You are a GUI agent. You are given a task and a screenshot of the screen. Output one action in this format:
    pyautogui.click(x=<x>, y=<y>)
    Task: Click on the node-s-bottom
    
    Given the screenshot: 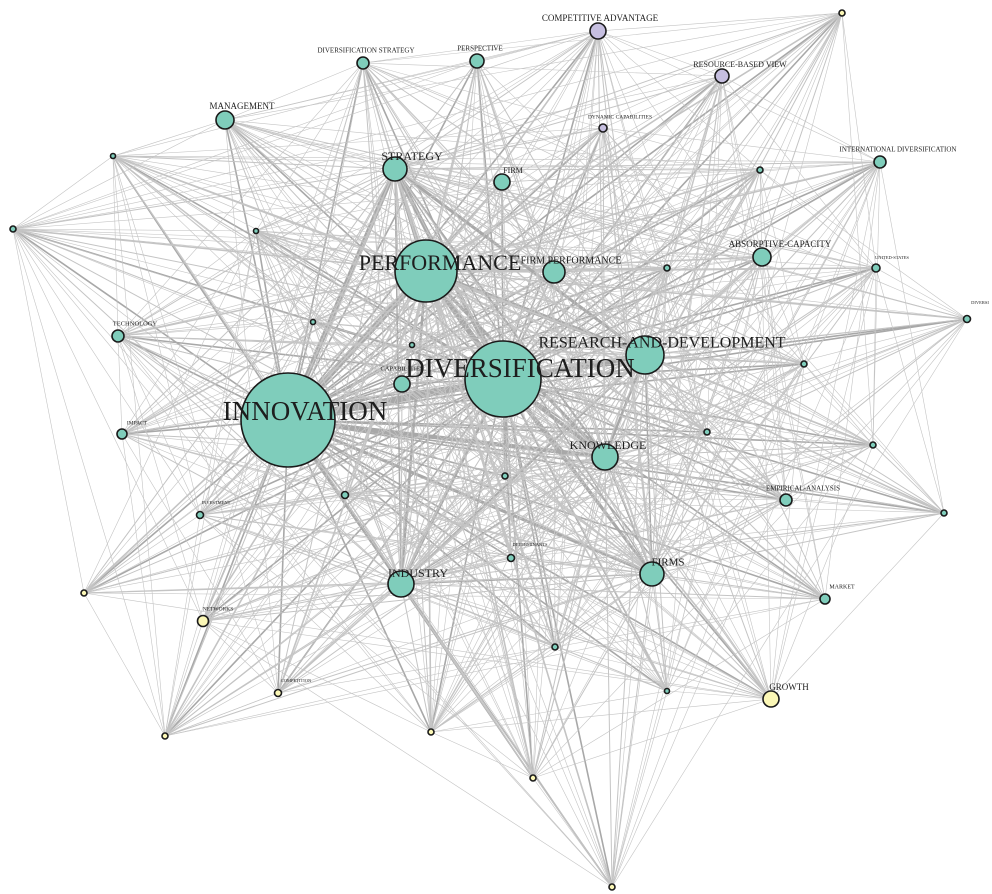 What is the action you would take?
    pyautogui.click(x=612, y=887)
    